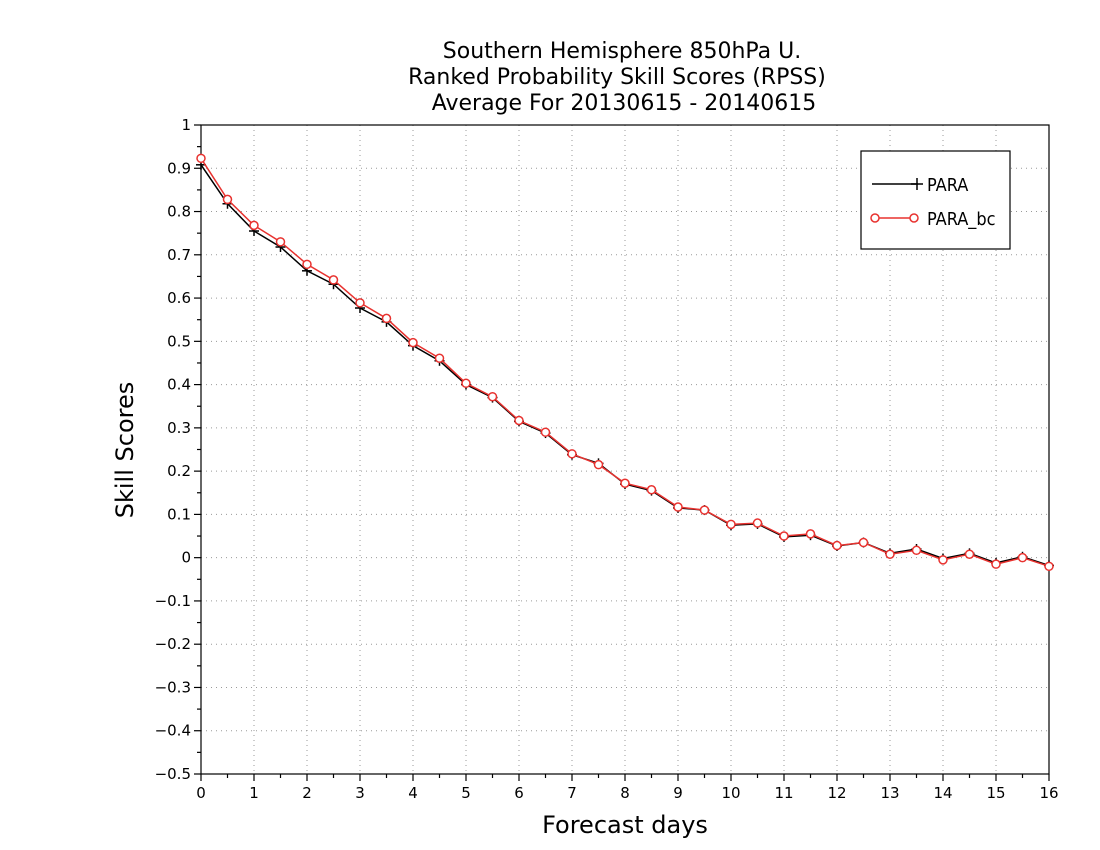 The width and height of the screenshot is (1100, 850). What do you see at coordinates (572, 793) in the screenshot?
I see `x-tick-label: 7` at bounding box center [572, 793].